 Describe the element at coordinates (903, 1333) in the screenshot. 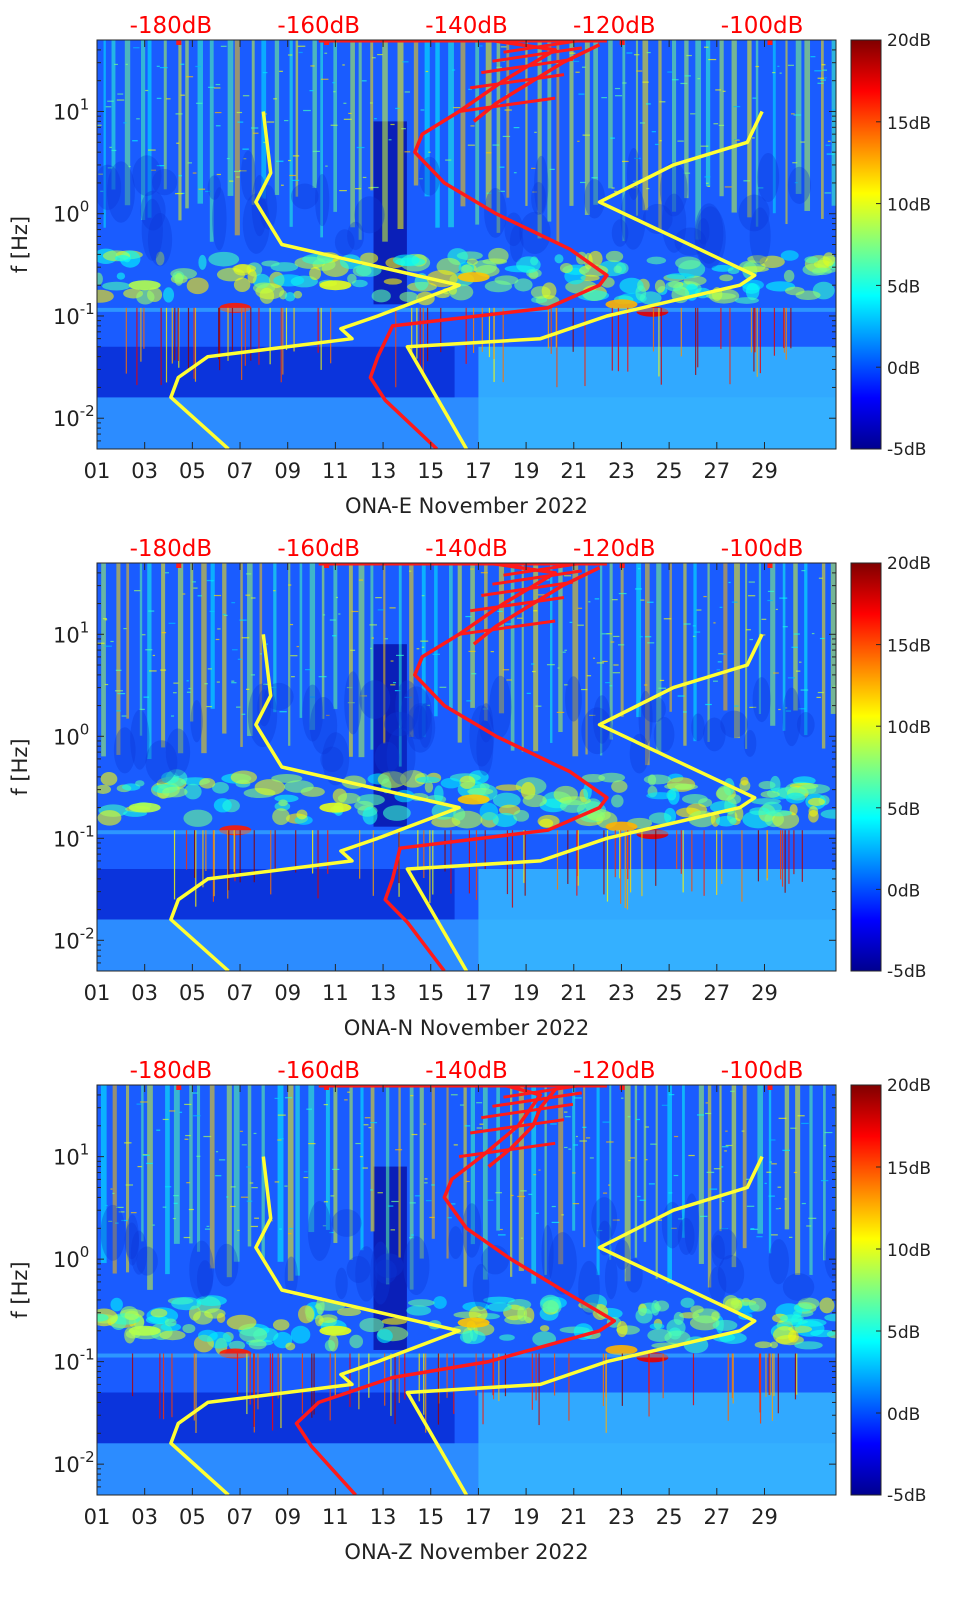

I see `colorbar-tick-label: 5dB` at that location.